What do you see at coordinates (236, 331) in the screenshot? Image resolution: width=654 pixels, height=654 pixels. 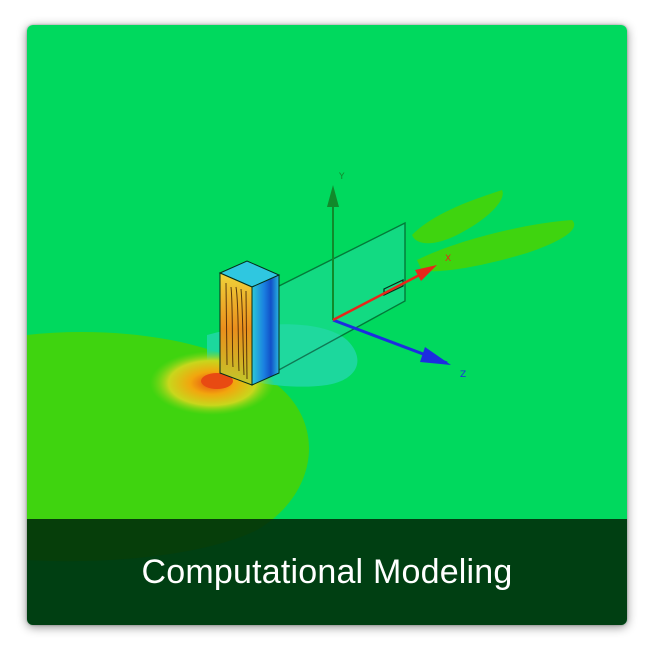 I see `contour-lines` at bounding box center [236, 331].